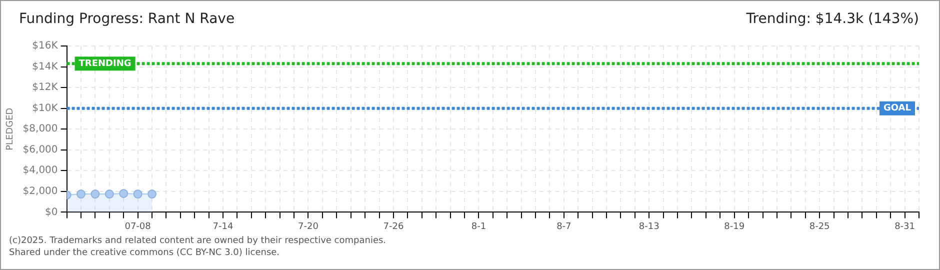  Describe the element at coordinates (223, 227) in the screenshot. I see `x-tick-label: 7-14` at that location.